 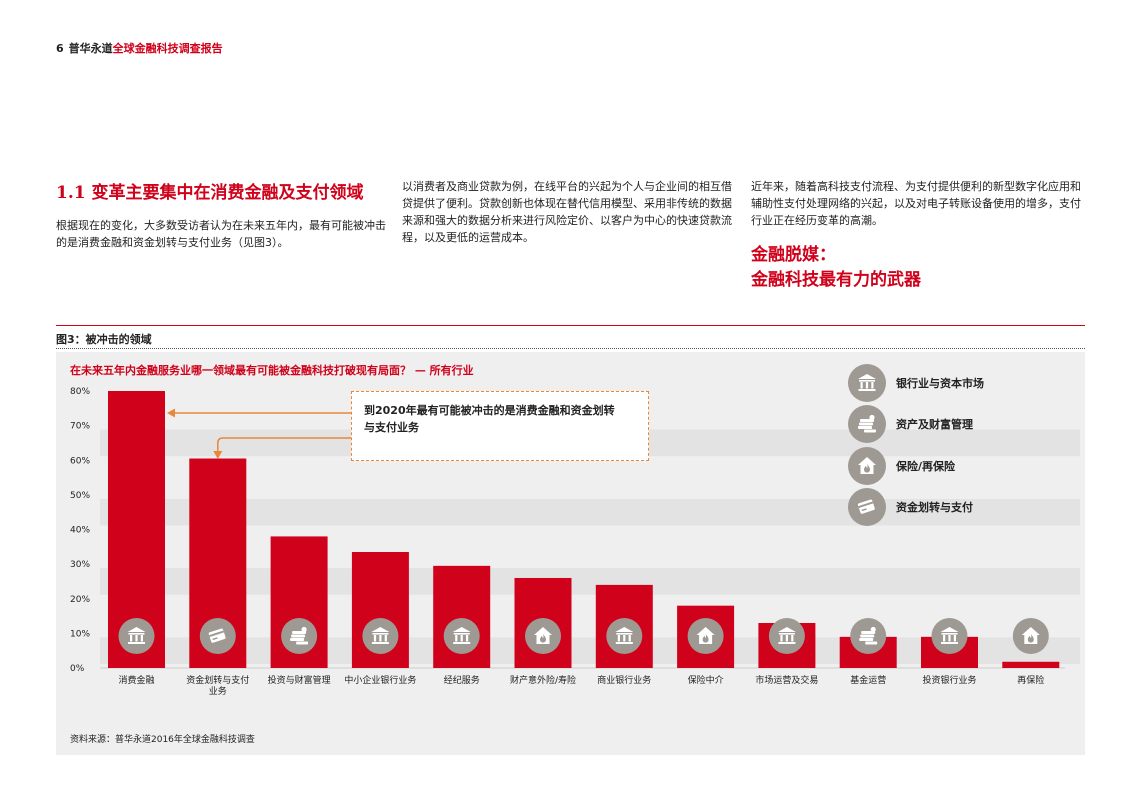 I want to click on x-tick-label: 消费金融, so click(x=136, y=680).